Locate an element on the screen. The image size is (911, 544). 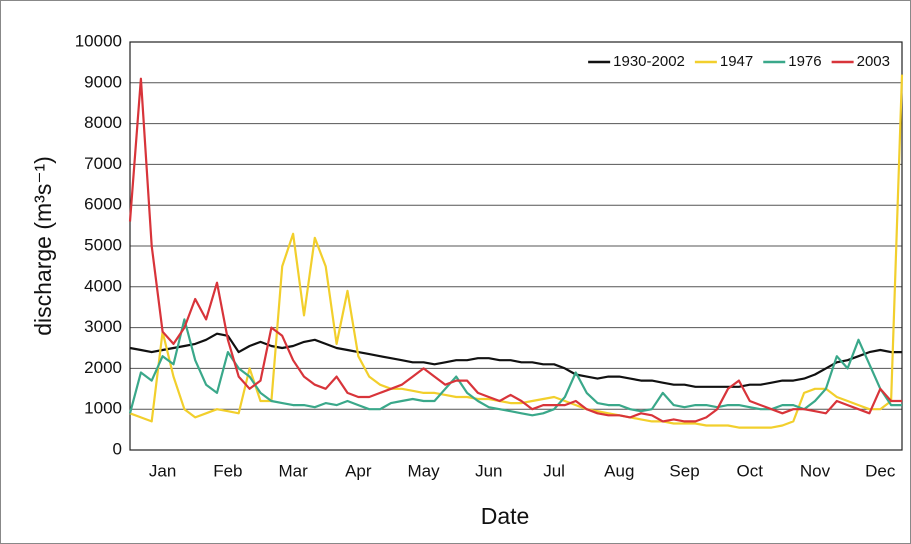
legend-label: 1976 is located at coordinates (804, 61).